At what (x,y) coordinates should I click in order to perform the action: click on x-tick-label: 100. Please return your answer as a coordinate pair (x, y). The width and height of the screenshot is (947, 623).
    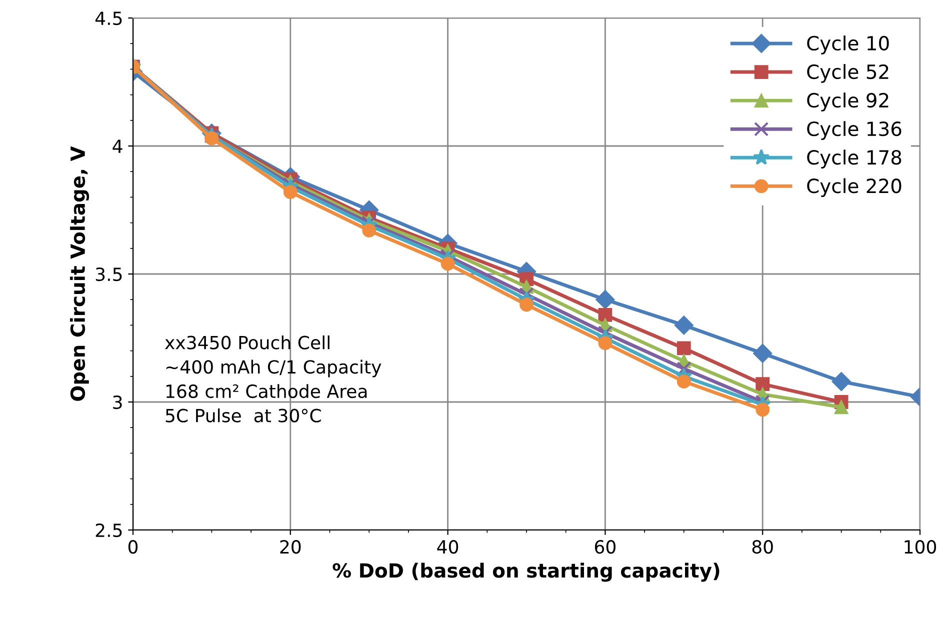
    Looking at the image, I should click on (920, 547).